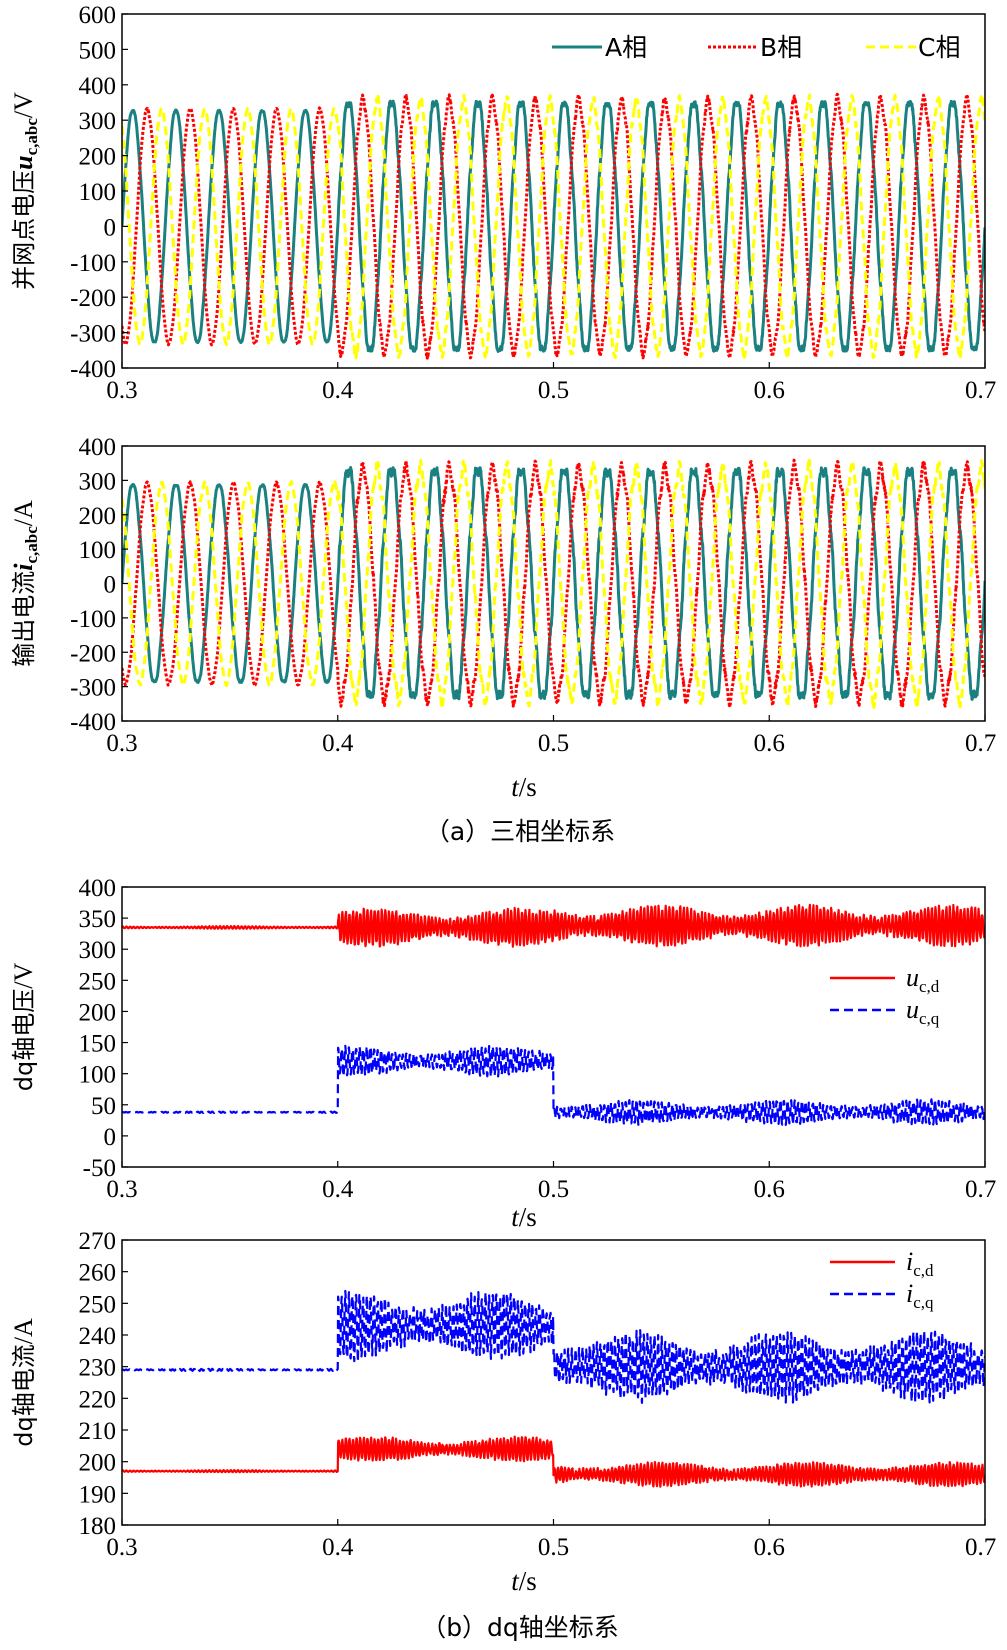  I want to click on plot-frame, so click(553, 1382).